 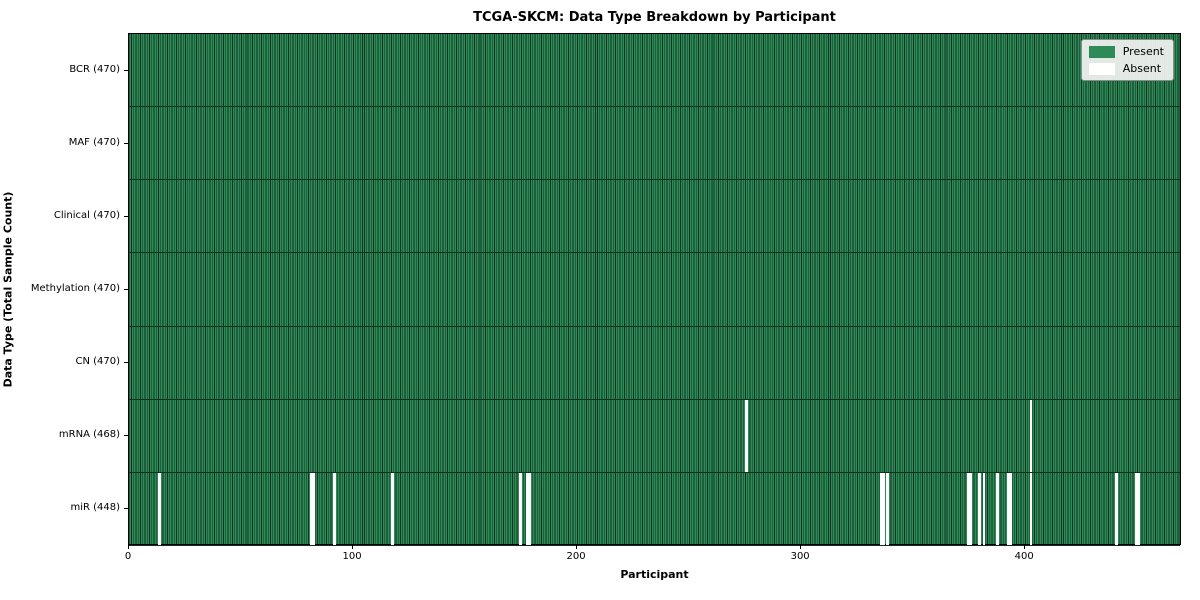 What do you see at coordinates (654, 217) in the screenshot?
I see `heatmap-row-clinical` at bounding box center [654, 217].